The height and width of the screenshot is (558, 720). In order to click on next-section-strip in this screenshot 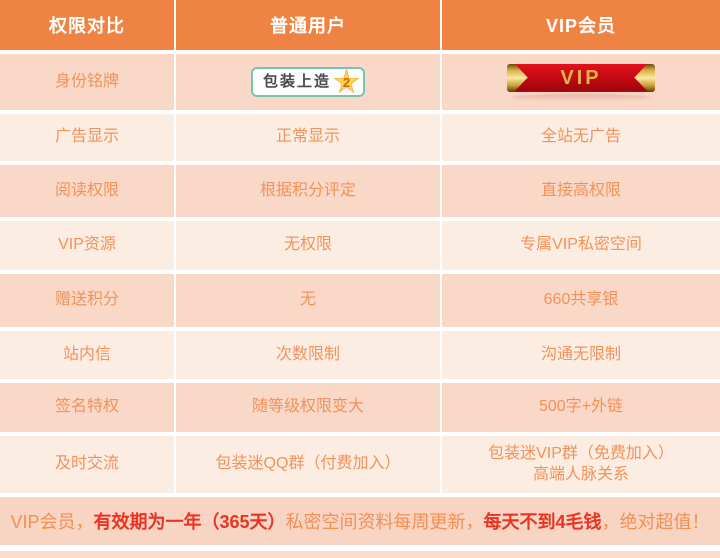, I will do `click(360, 554)`.